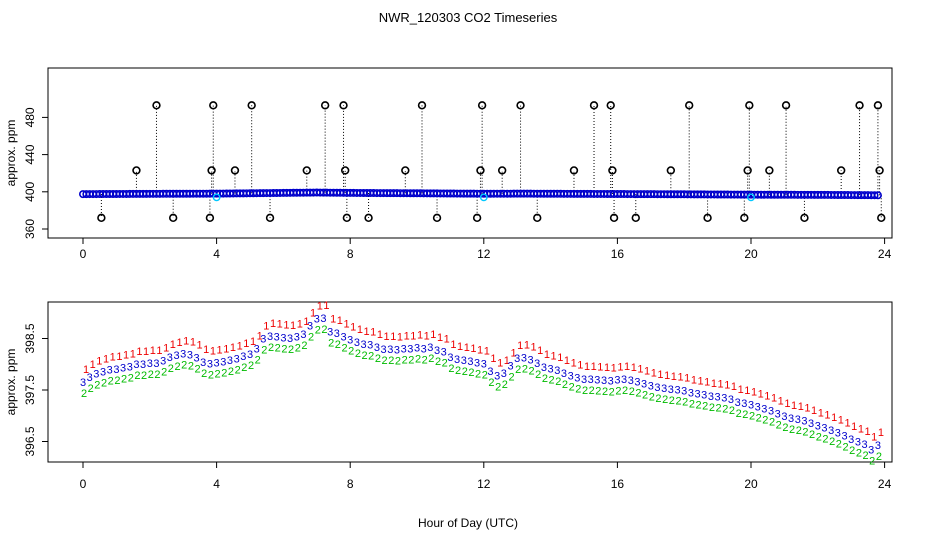 The width and height of the screenshot is (936, 540). Describe the element at coordinates (751, 197) in the screenshot. I see `cyan-point` at that location.